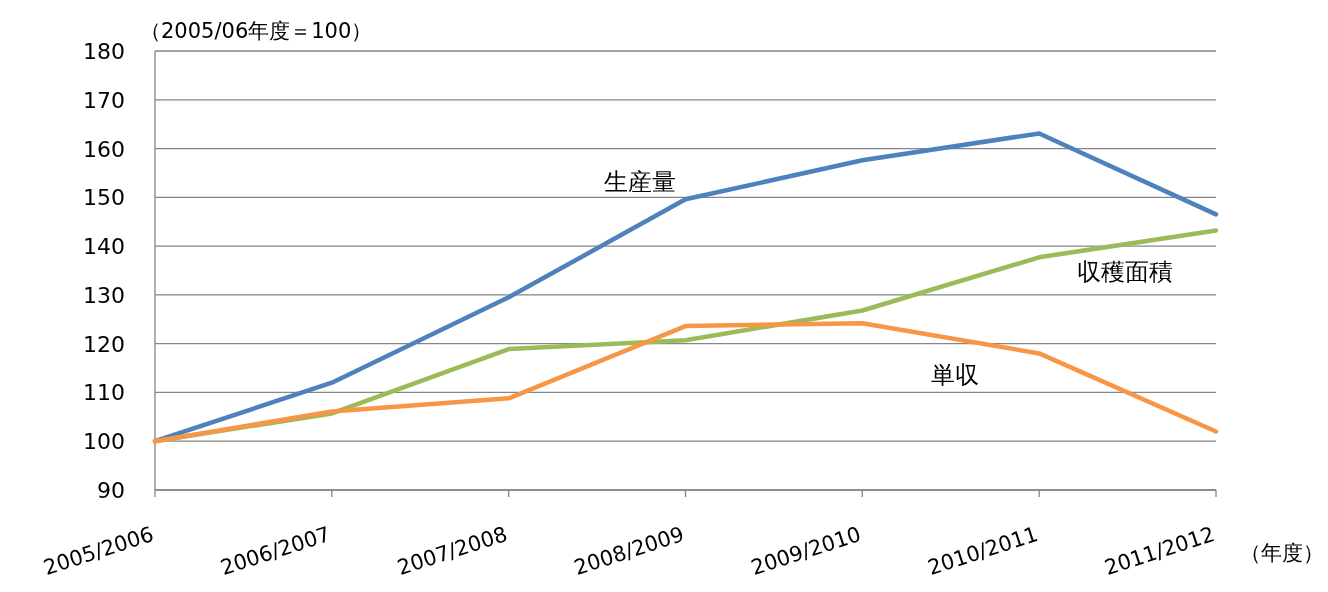 Image resolution: width=1328 pixels, height=592 pixels. What do you see at coordinates (111, 490) in the screenshot?
I see `y-tick-label: 90` at bounding box center [111, 490].